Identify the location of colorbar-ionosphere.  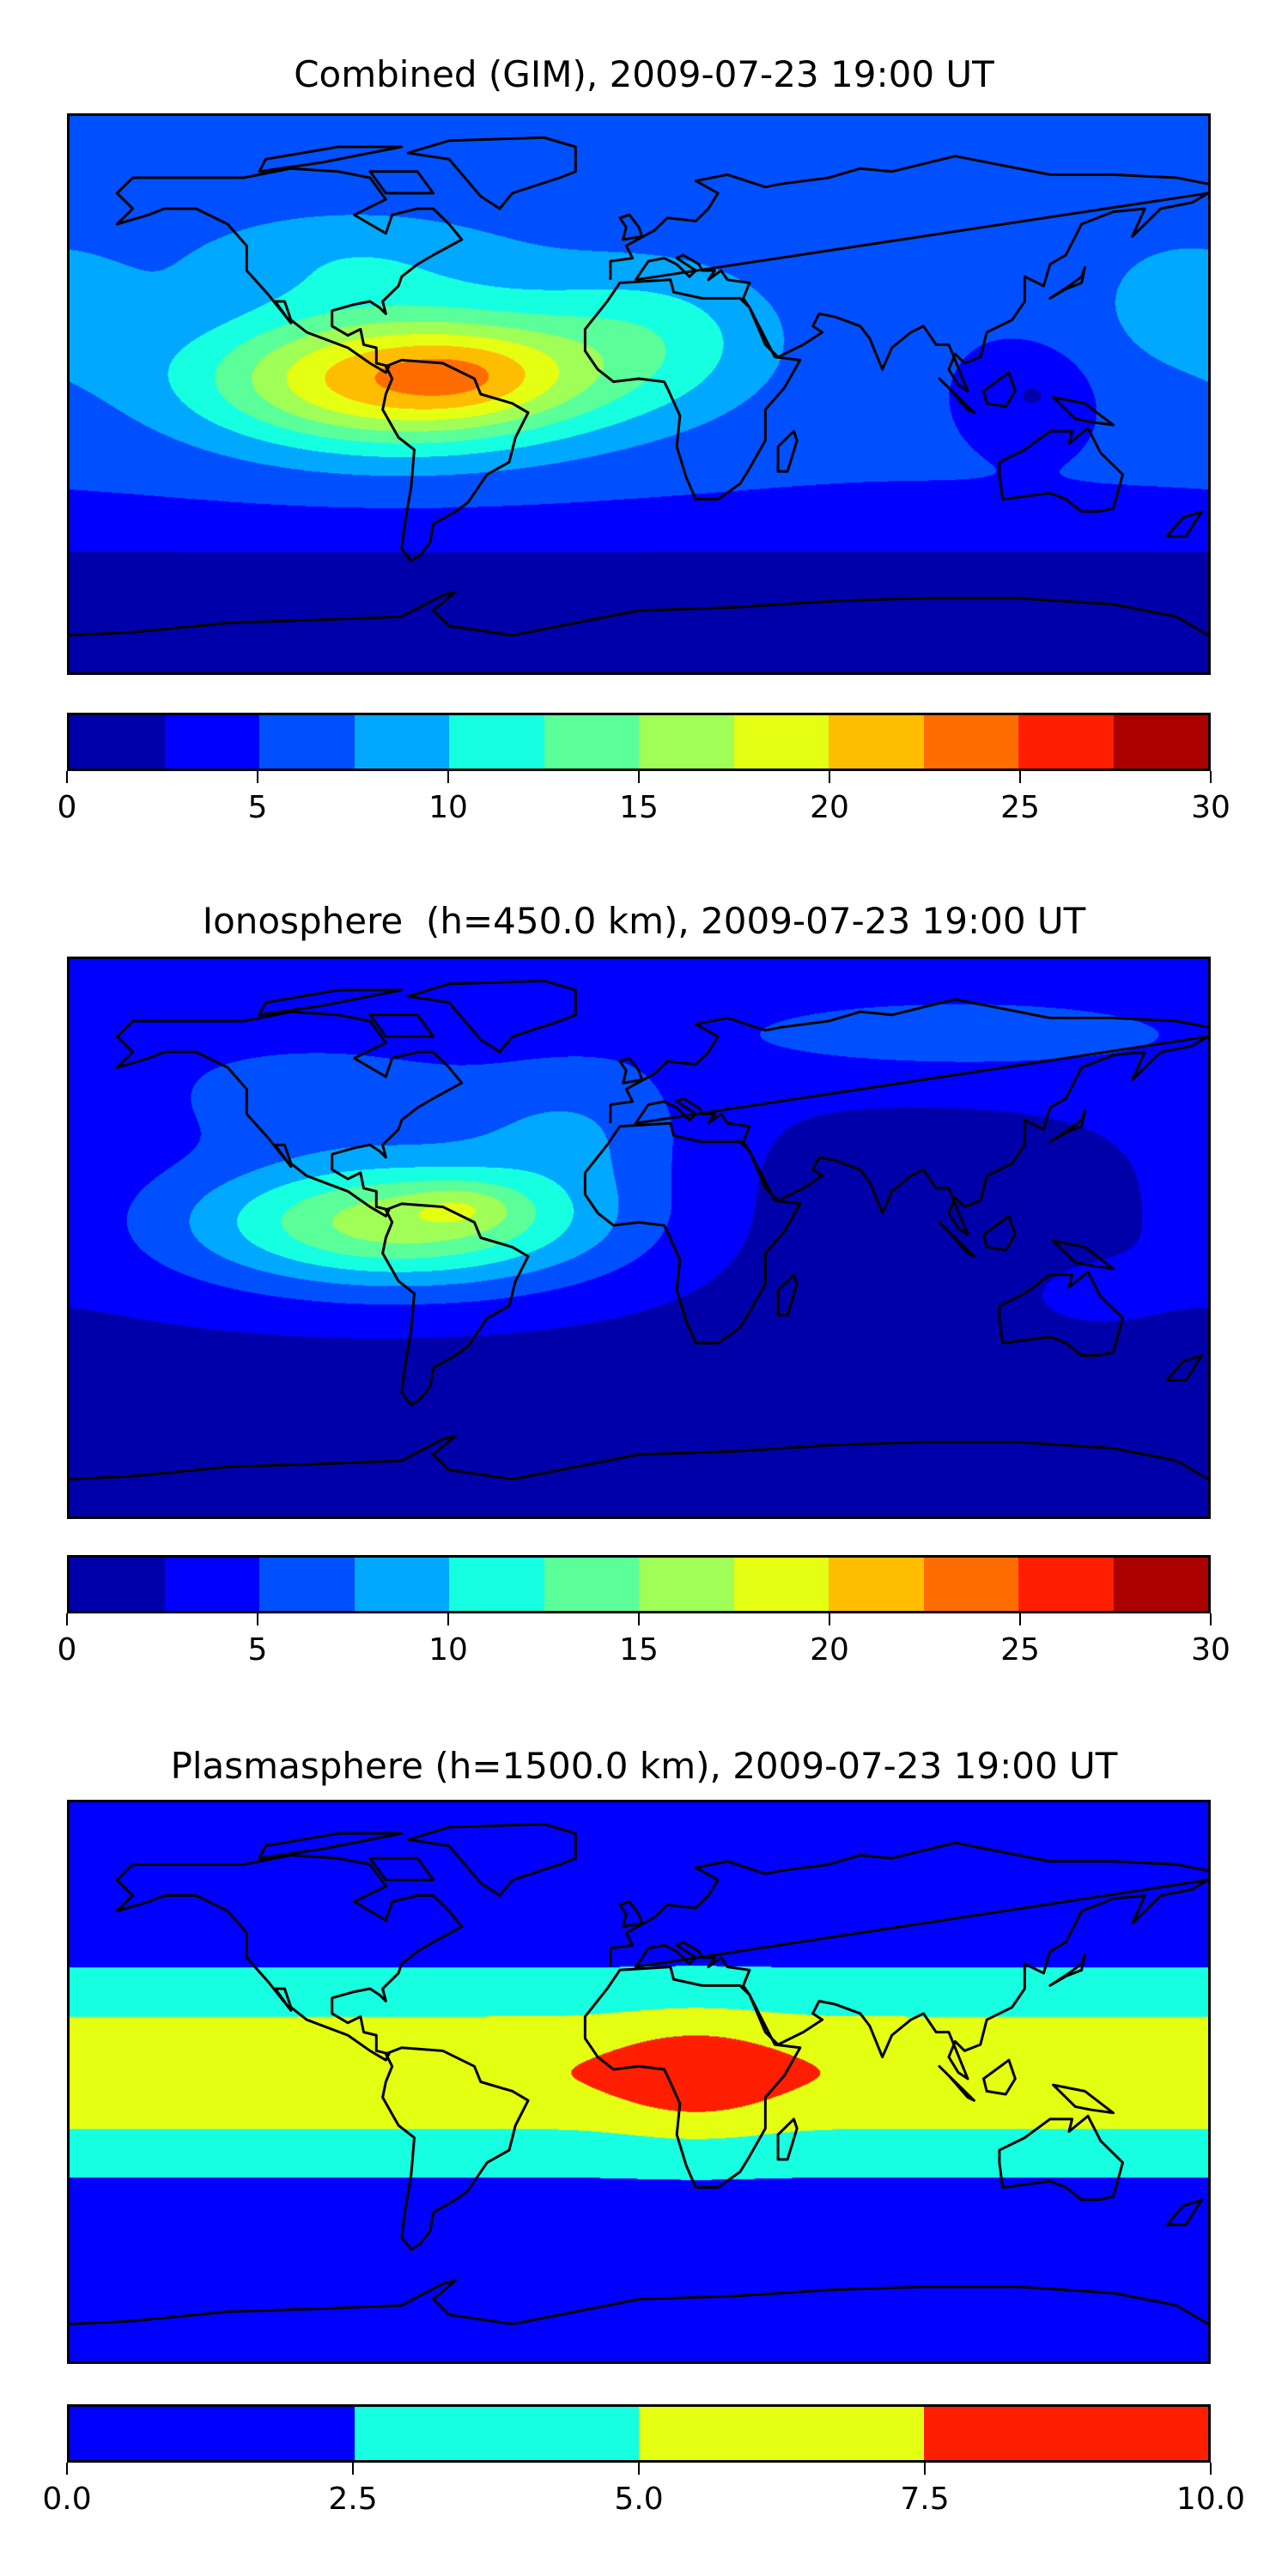
(639, 1584).